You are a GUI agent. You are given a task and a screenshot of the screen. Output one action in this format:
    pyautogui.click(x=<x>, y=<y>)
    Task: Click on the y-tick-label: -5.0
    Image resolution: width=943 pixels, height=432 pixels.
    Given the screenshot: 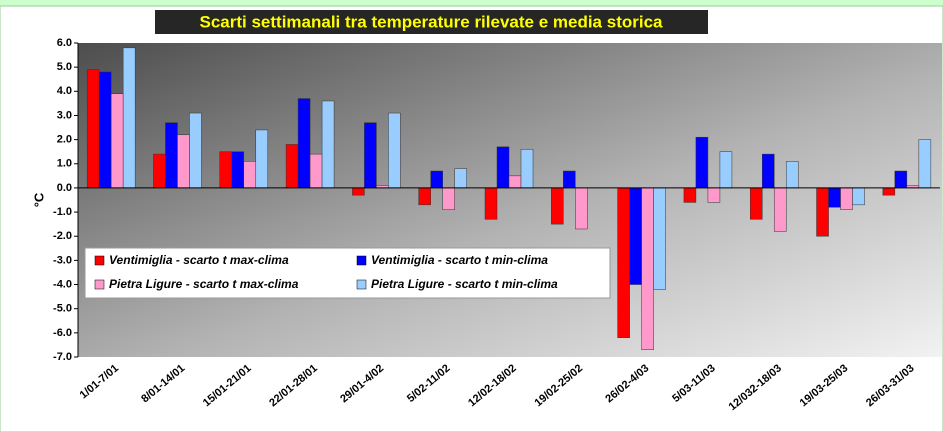 What is the action you would take?
    pyautogui.click(x=62, y=309)
    